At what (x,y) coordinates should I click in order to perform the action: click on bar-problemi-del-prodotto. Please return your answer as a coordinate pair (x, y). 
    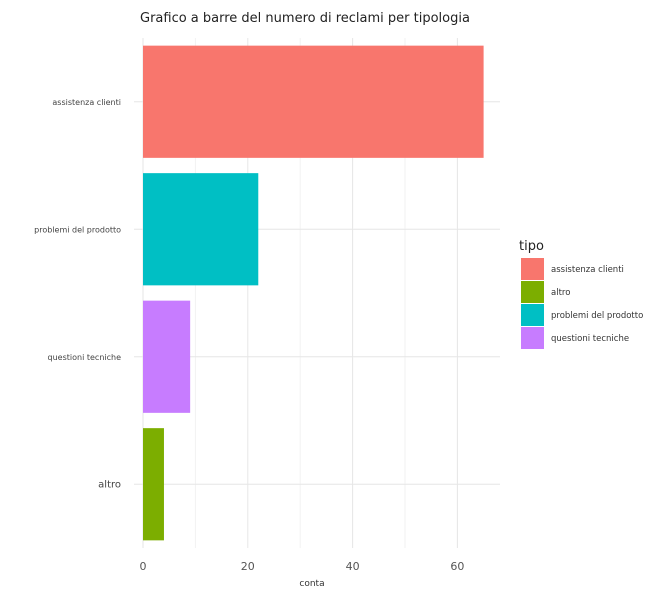
    Looking at the image, I should click on (201, 229).